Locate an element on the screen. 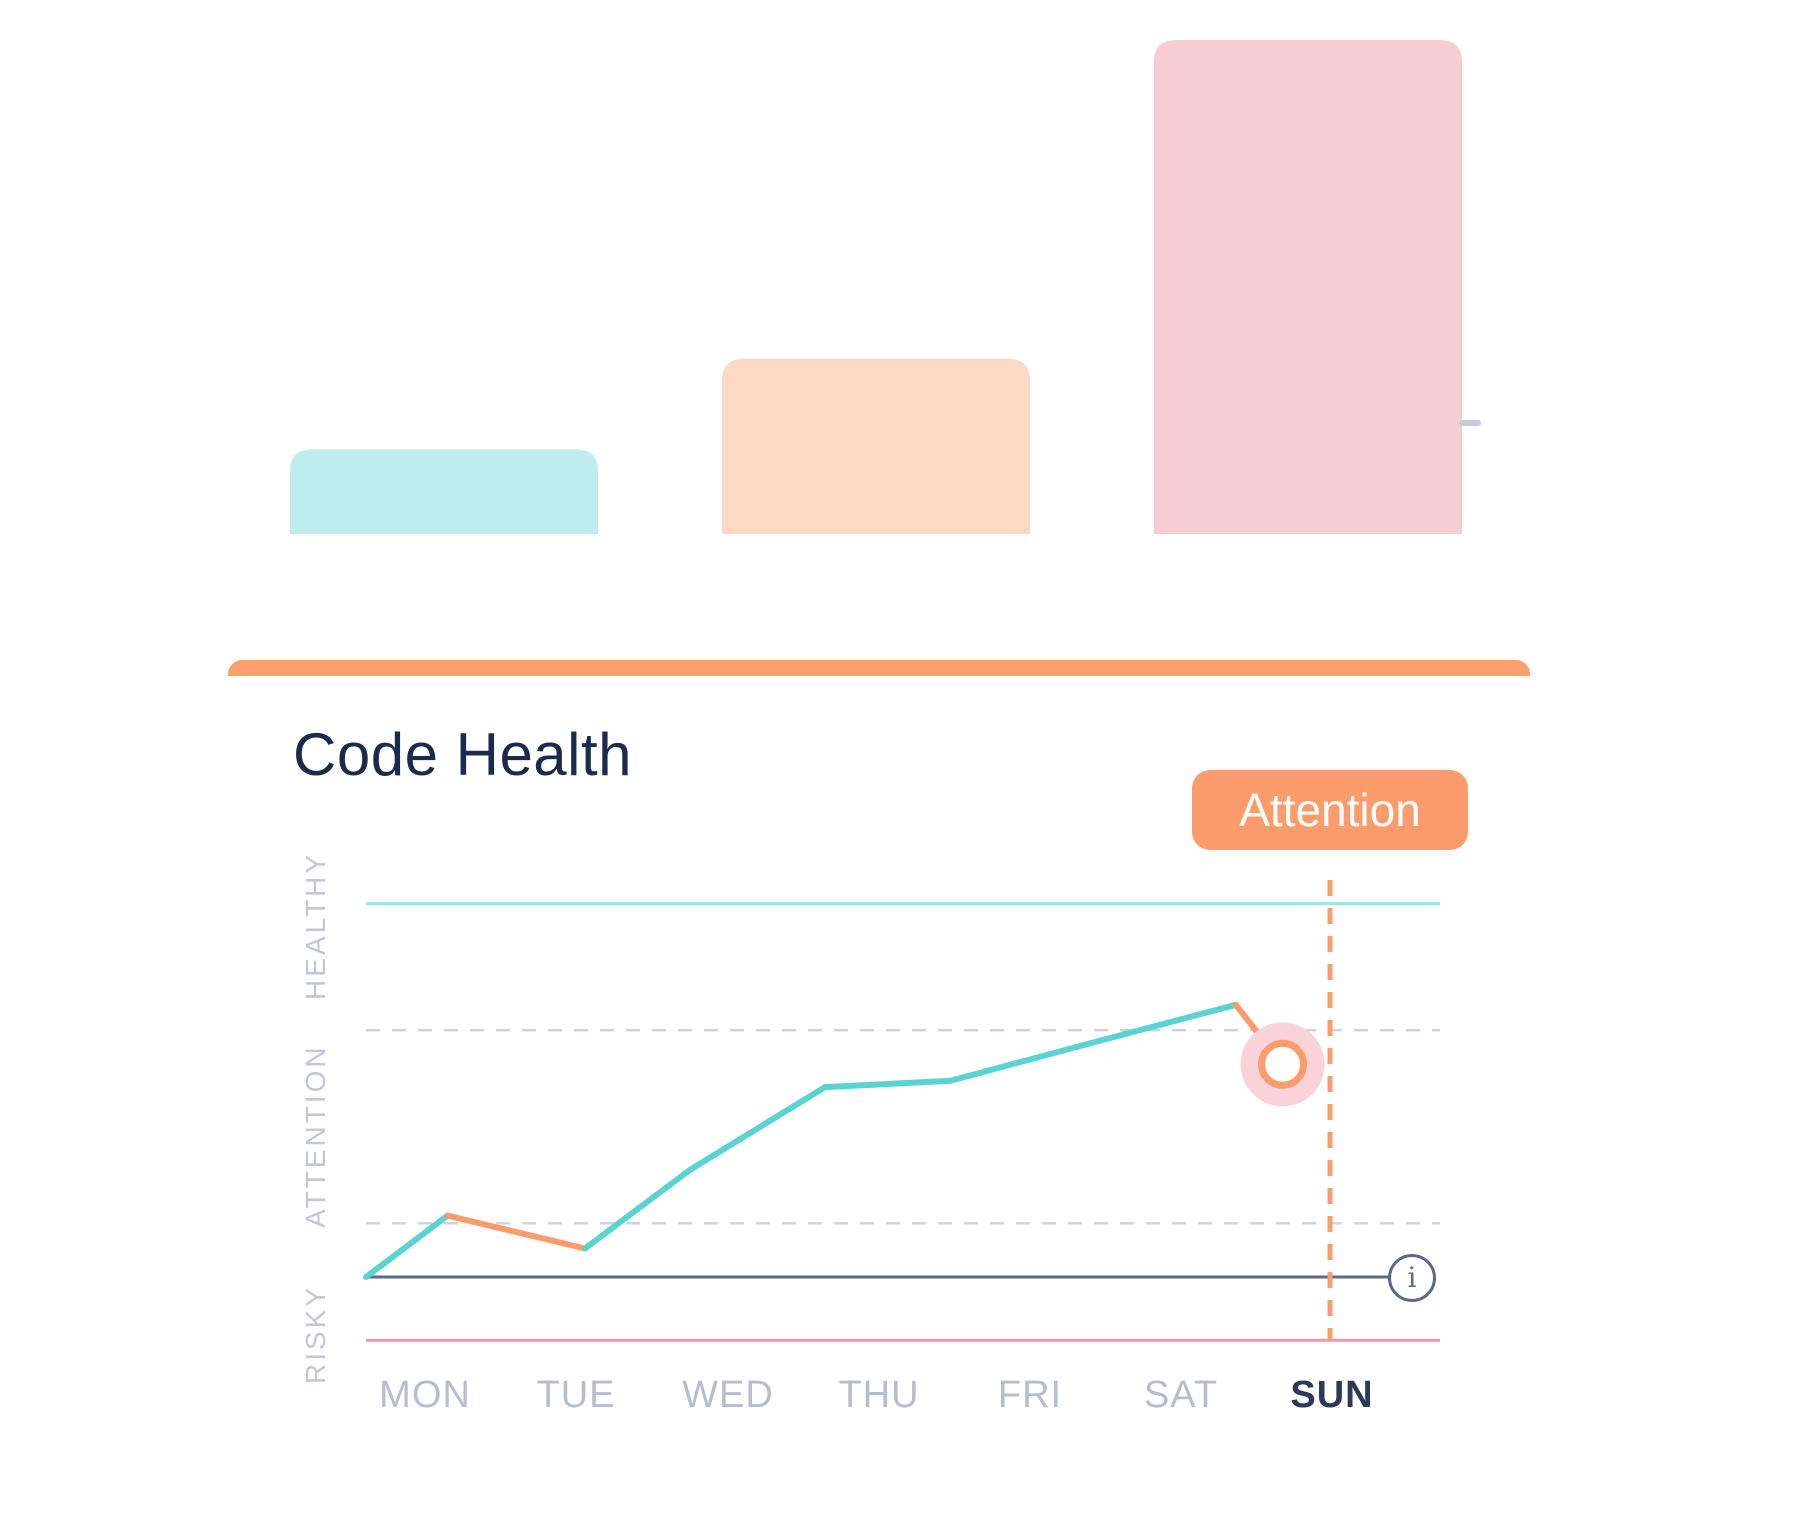  card-accent-bar is located at coordinates (879, 668).